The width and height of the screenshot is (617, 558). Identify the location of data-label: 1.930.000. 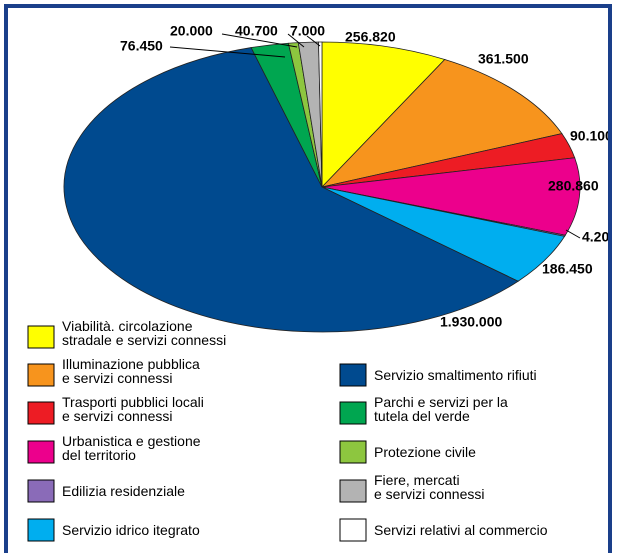
(471, 322).